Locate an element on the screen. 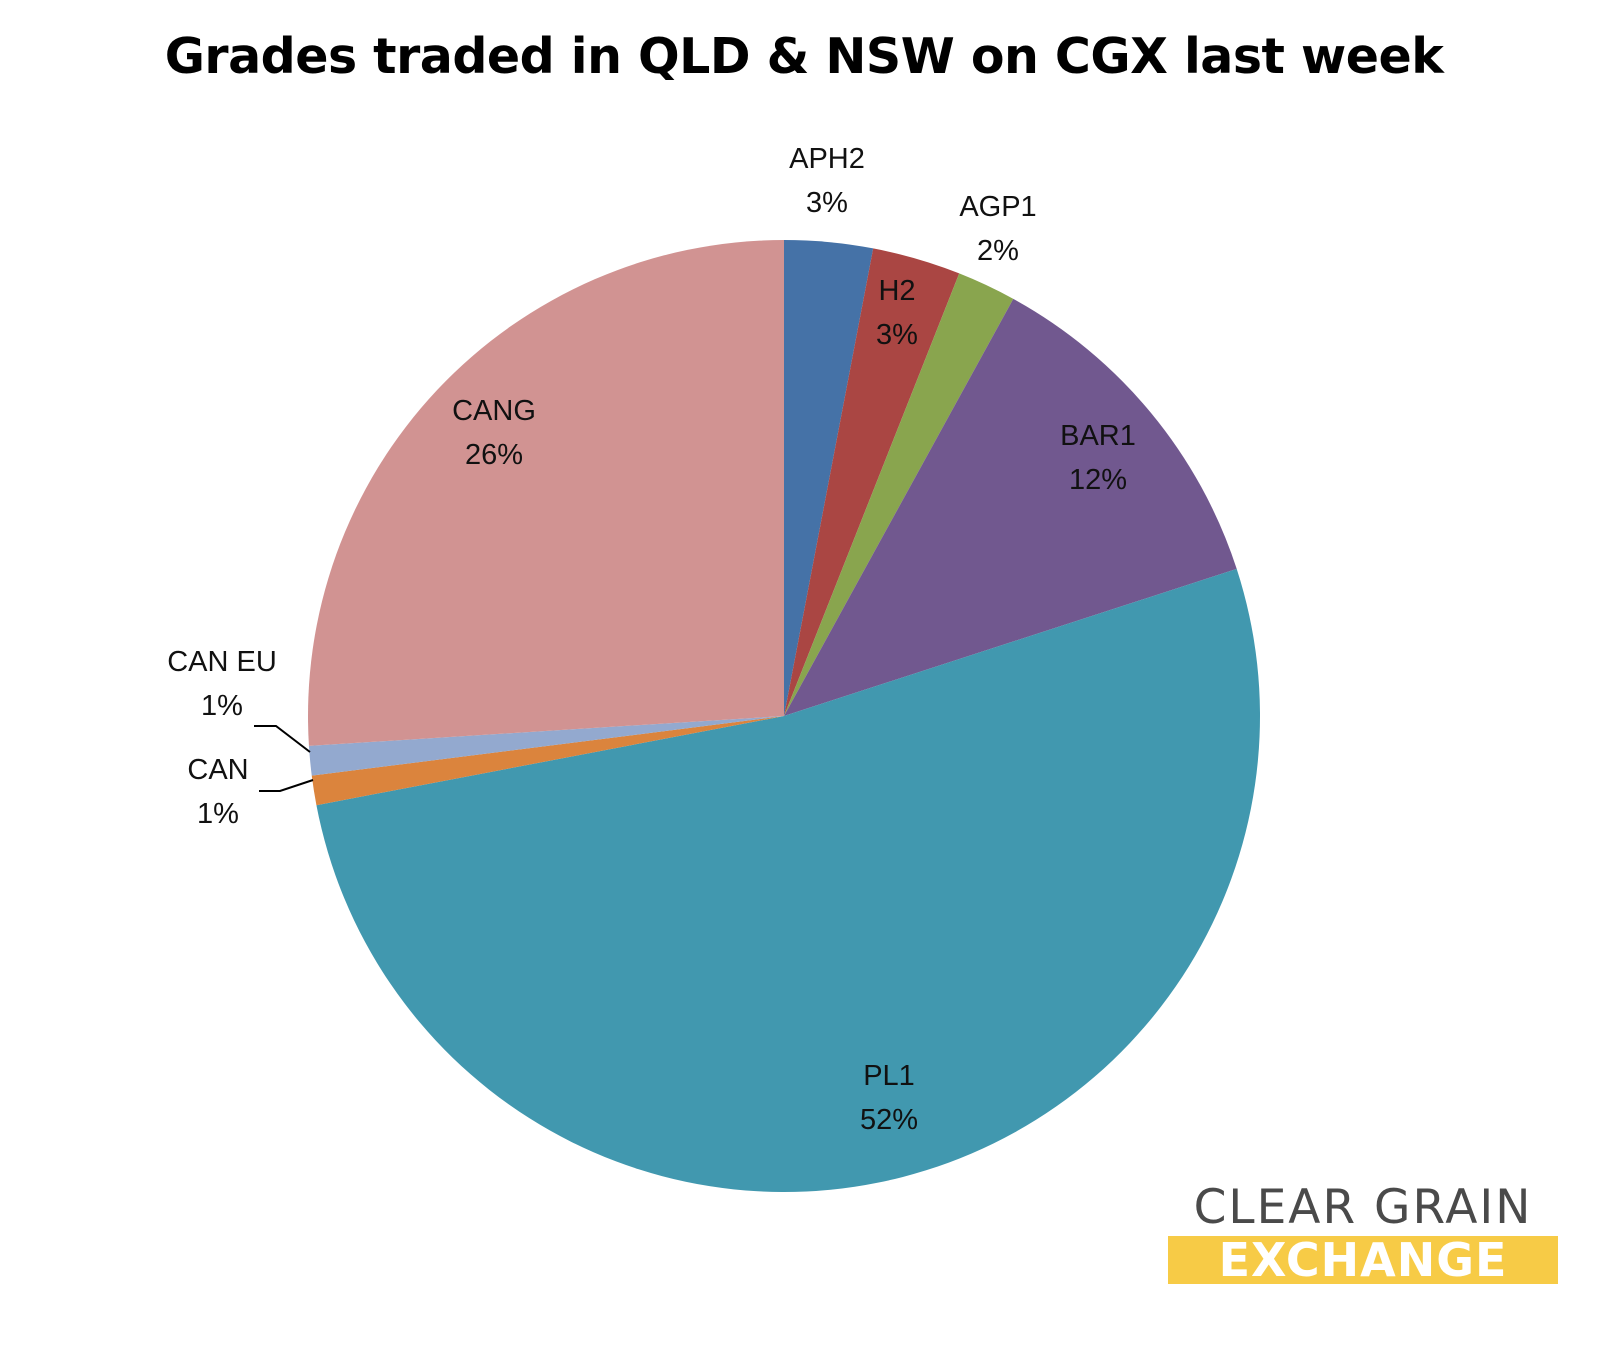 Image resolution: width=1608 pixels, height=1350 pixels. logo-text-line1: CLEAR GRAIN is located at coordinates (1363, 1207).